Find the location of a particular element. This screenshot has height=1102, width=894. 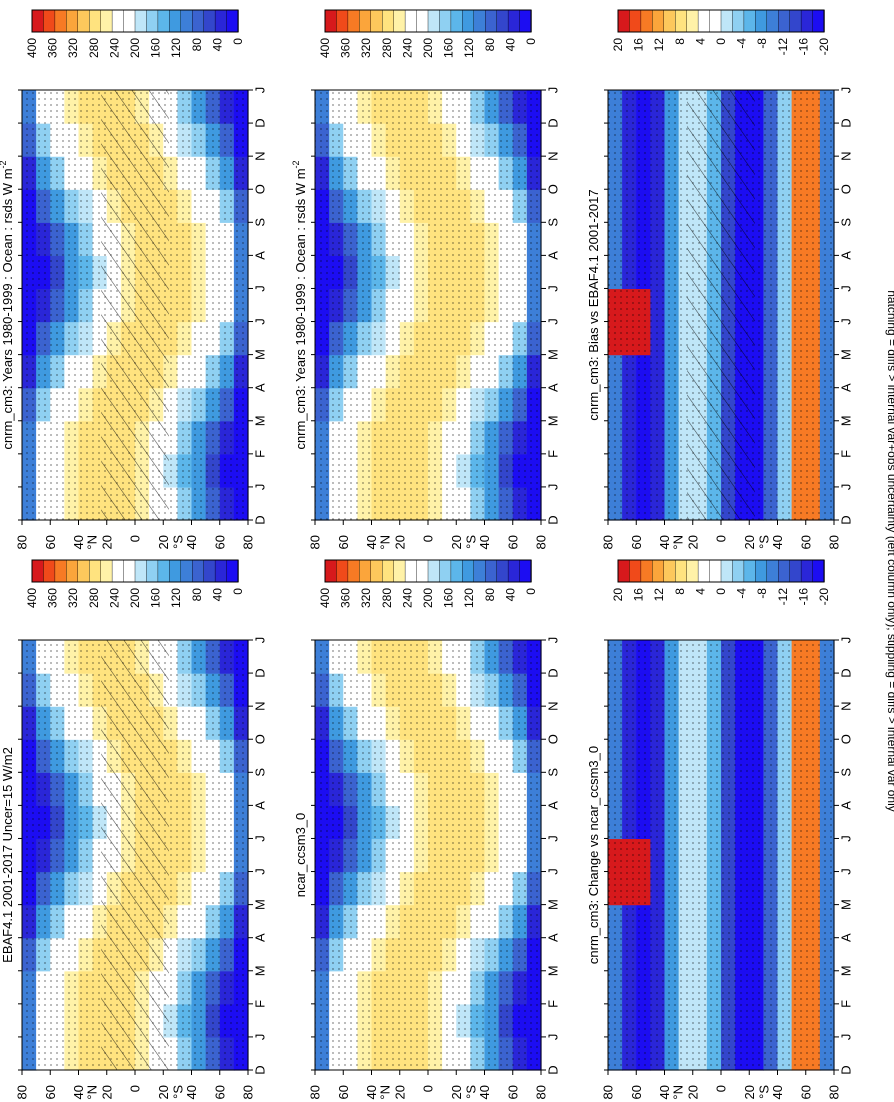

colorbar-tick-label: 12 is located at coordinates (659, 595).